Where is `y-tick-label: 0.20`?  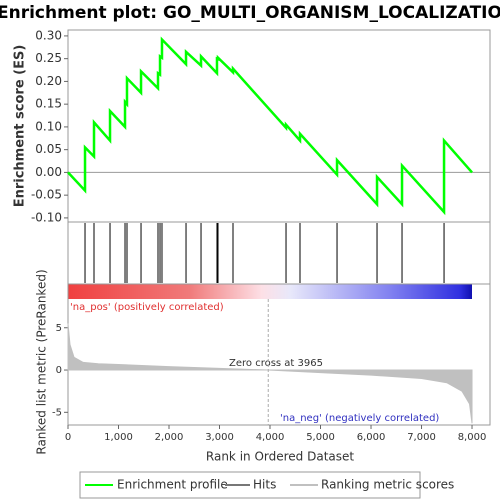 y-tick-label: 0.20 is located at coordinates (48, 81).